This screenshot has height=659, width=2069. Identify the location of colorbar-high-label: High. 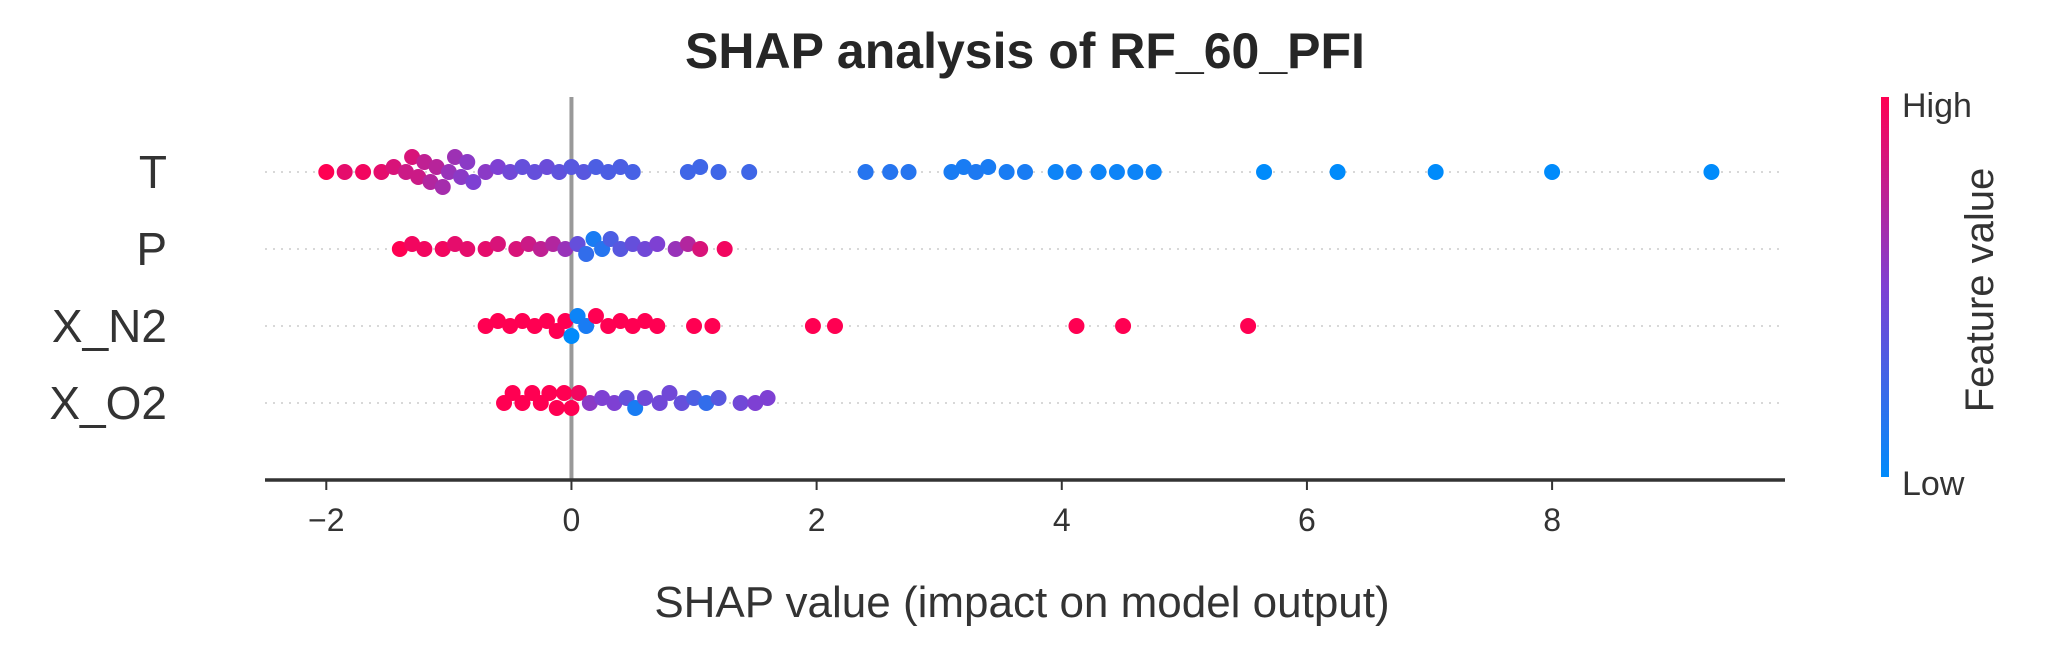
(1937, 106).